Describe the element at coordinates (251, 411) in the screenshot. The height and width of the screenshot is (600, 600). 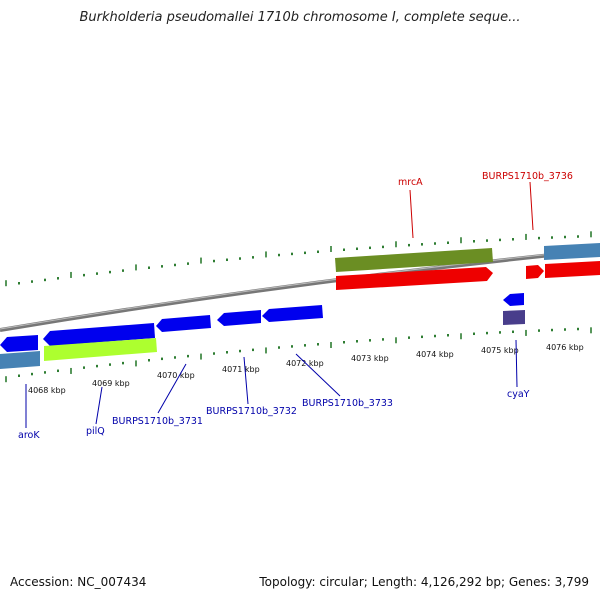
I see `gene-label-burps3732: BURPS1710b_3732` at that location.